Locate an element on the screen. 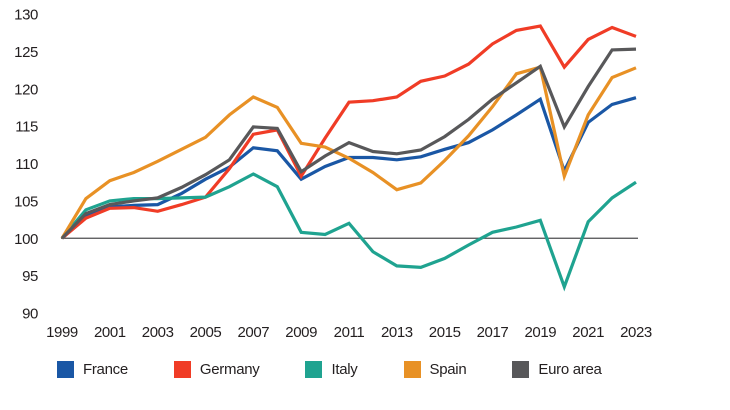 Image resolution: width=730 pixels, height=410 pixels. x-tick-label: 2021 is located at coordinates (588, 332).